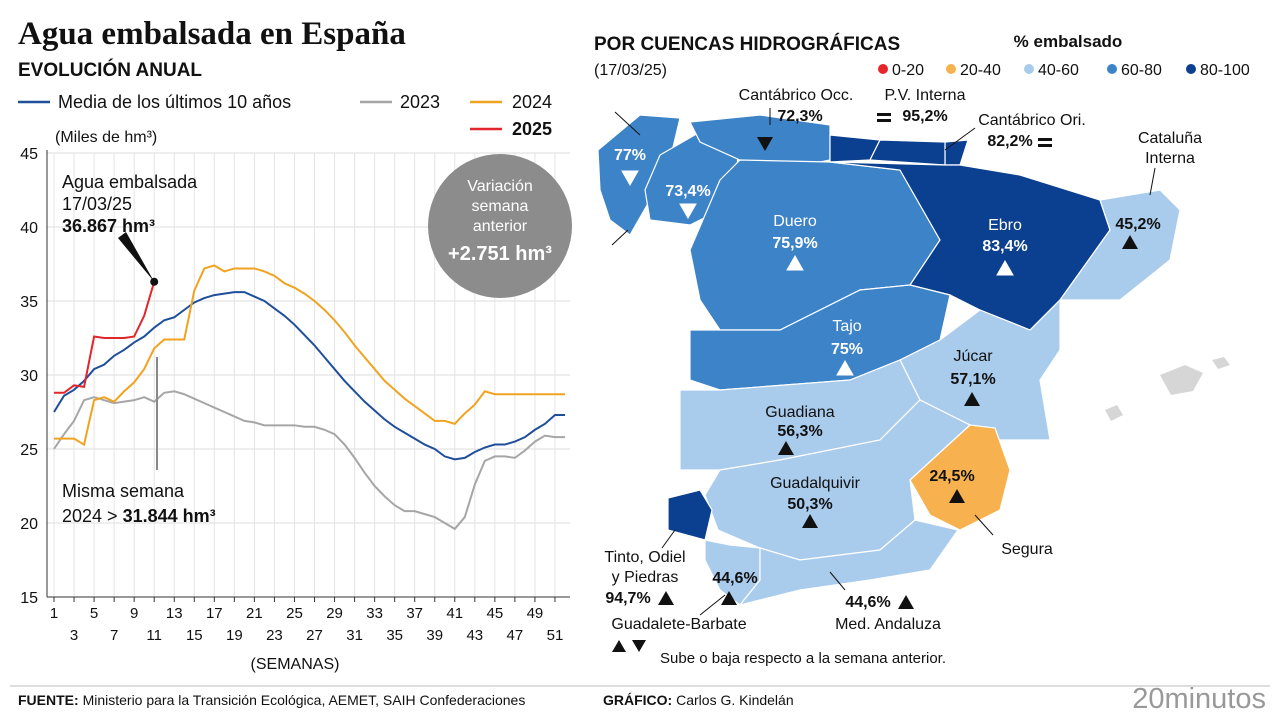 The image size is (1280, 725). What do you see at coordinates (420, 102) in the screenshot?
I see `legend-label: 2023` at bounding box center [420, 102].